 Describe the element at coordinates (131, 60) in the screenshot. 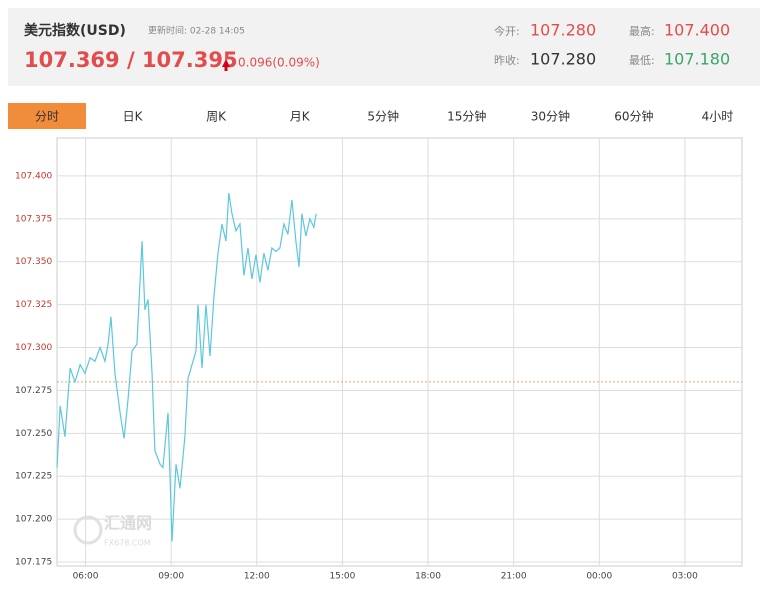

I see `price: 107.369 / 107.395` at that location.